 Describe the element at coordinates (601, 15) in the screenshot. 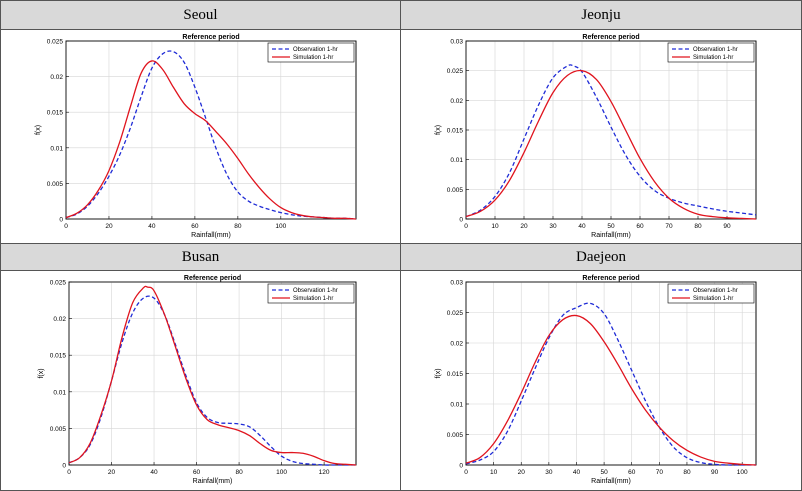

I see `panel-header-jeonju: Jeonju` at that location.